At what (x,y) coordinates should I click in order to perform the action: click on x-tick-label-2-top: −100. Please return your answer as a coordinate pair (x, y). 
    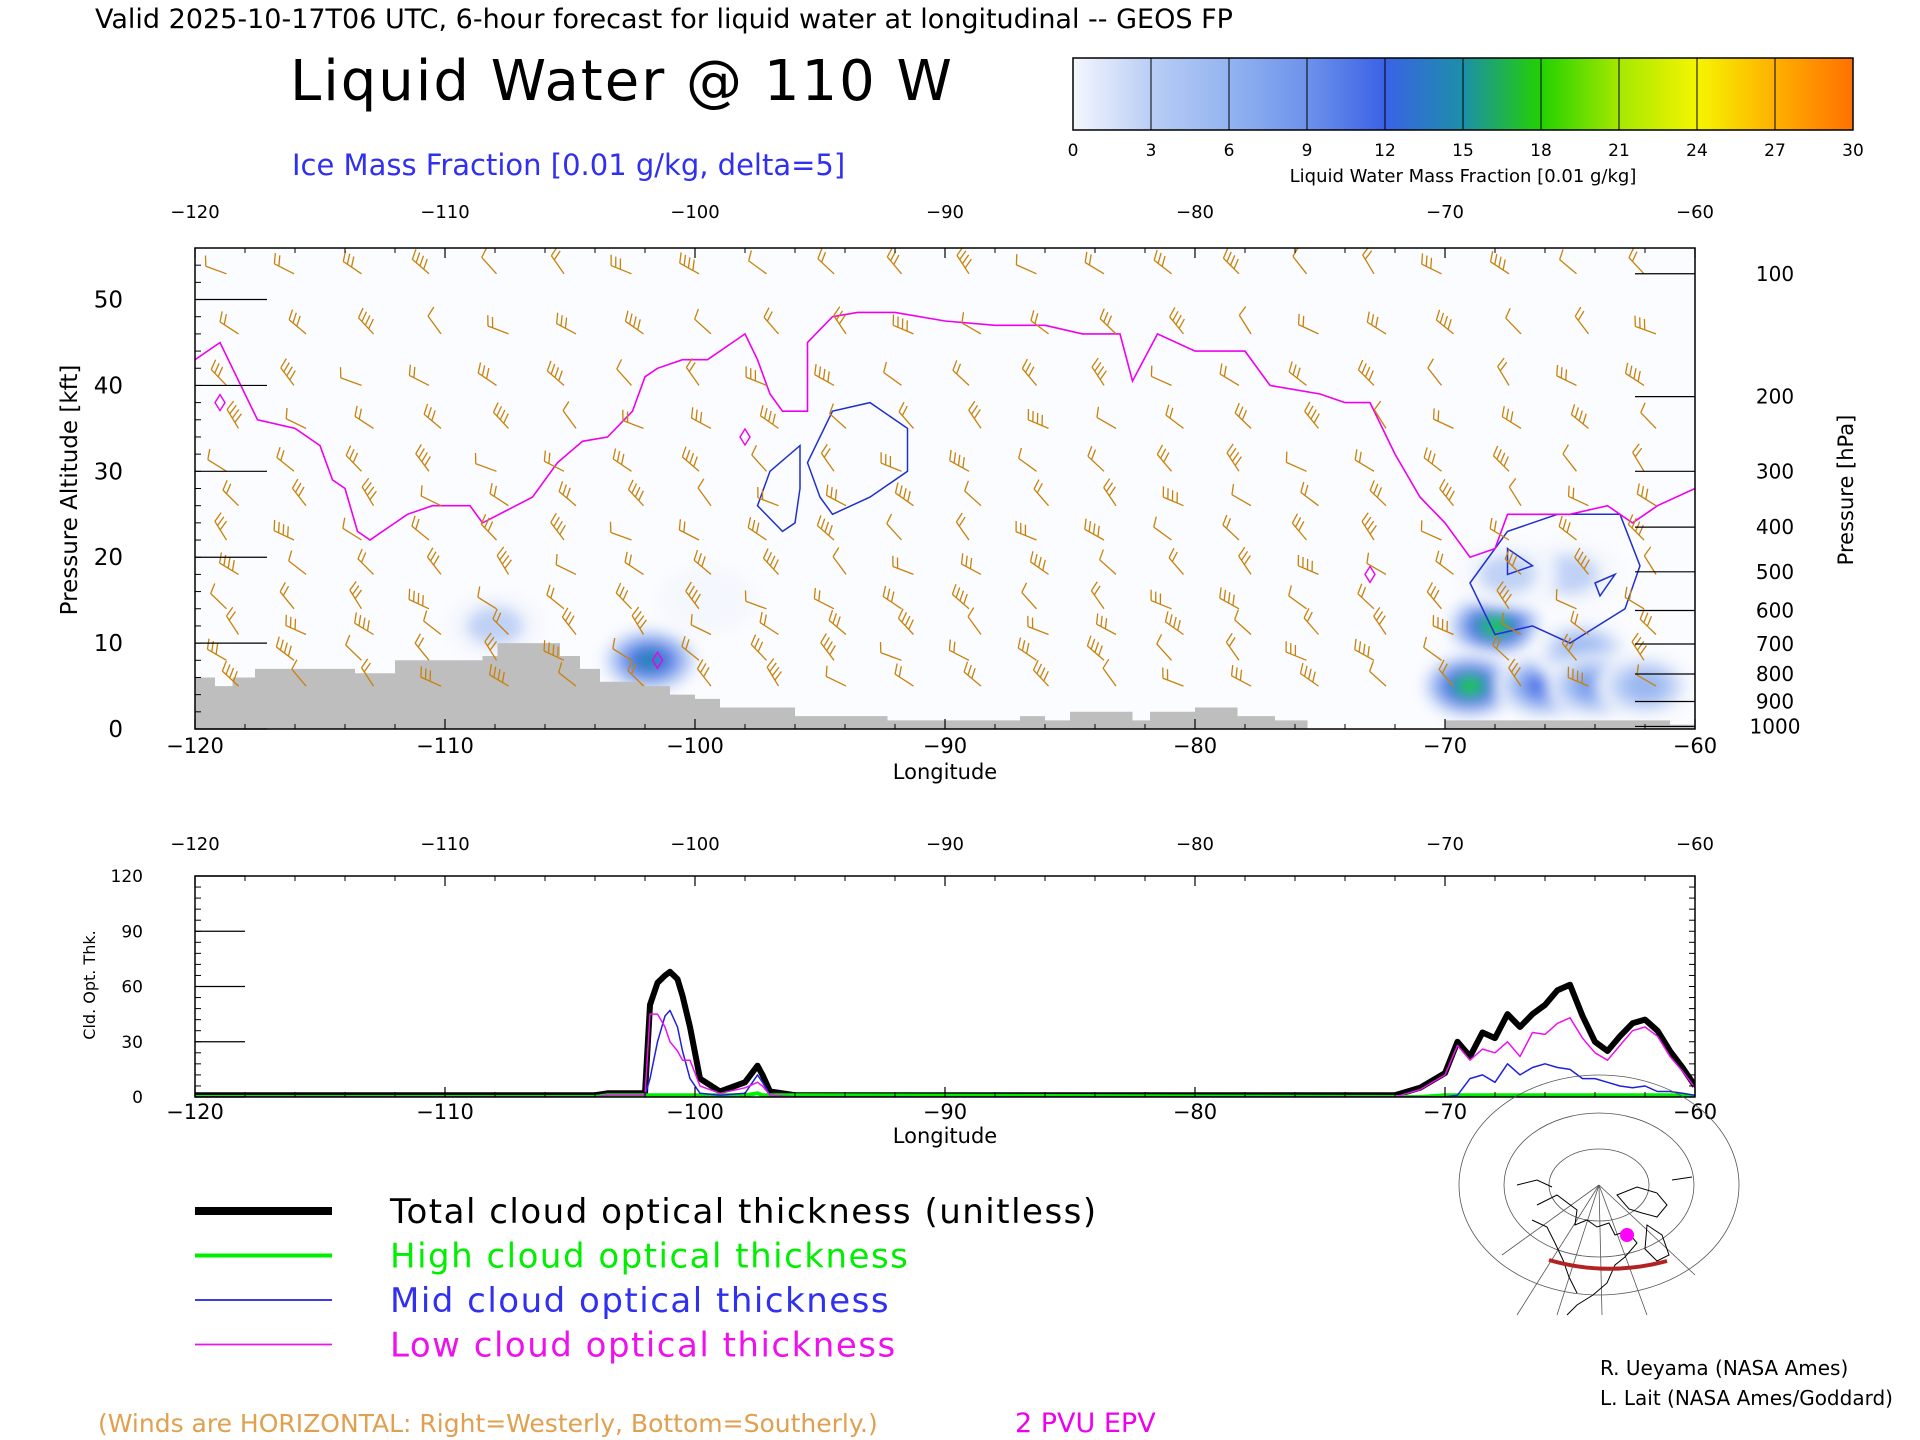
    Looking at the image, I should click on (694, 844).